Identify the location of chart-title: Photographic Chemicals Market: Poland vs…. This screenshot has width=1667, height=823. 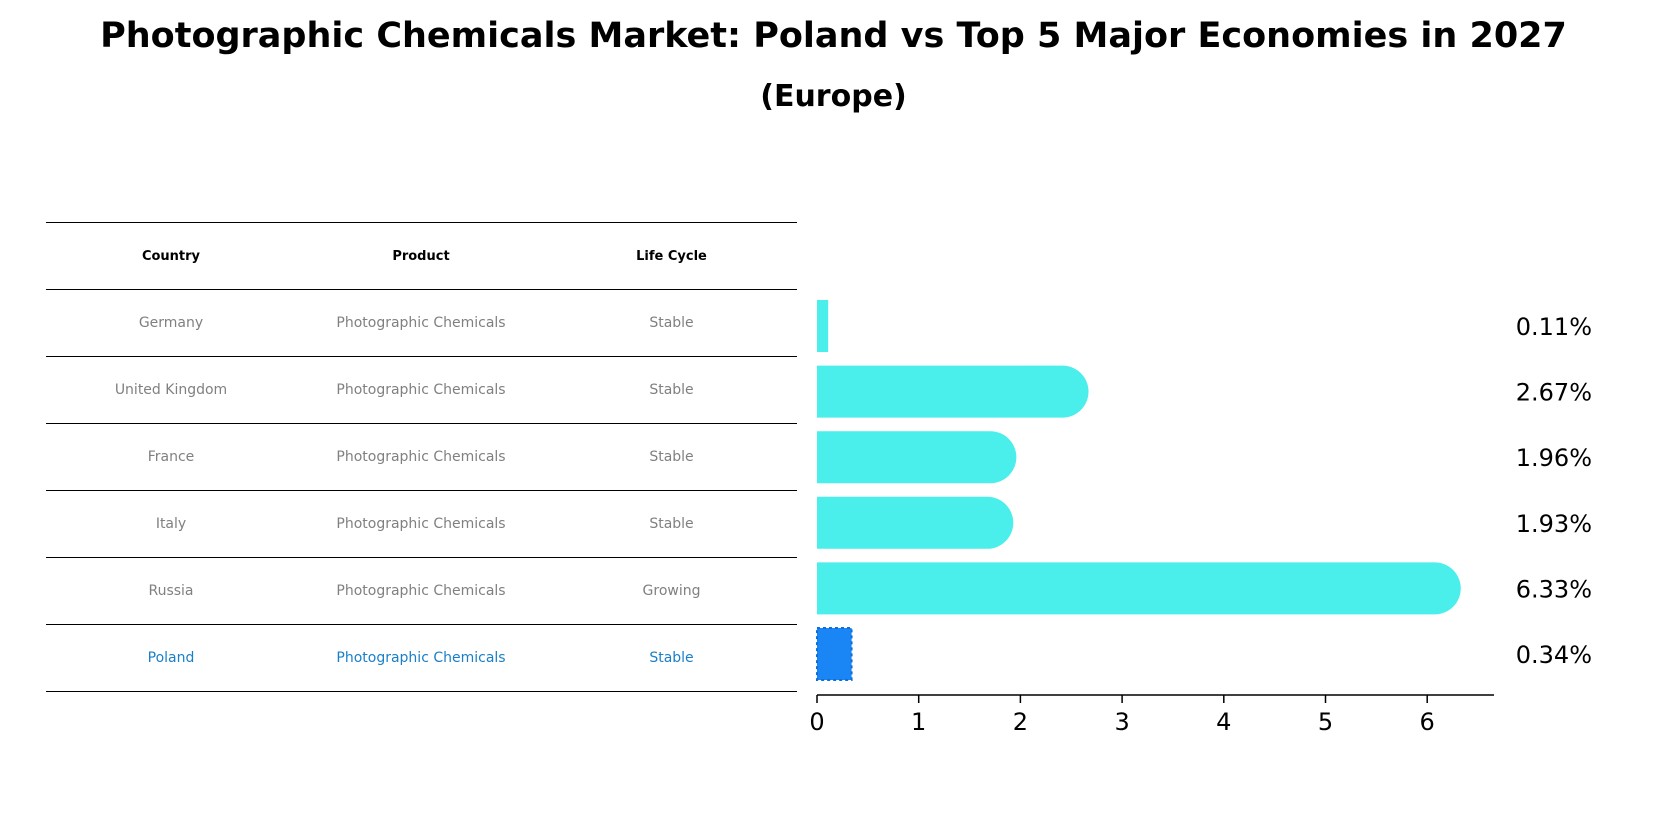
(833, 36).